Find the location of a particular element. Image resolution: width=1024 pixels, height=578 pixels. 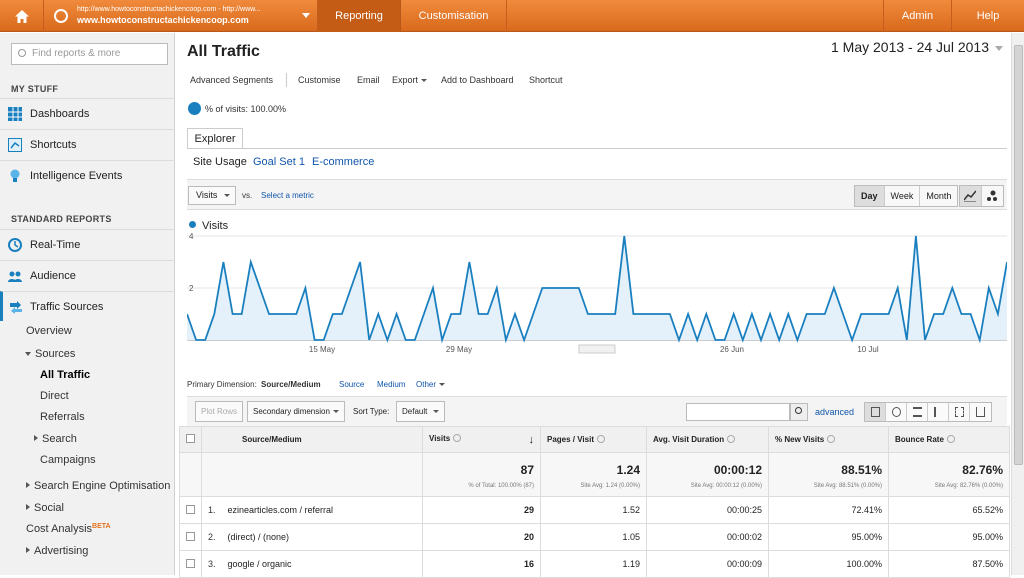

row-source: 1. ezinearticles.com / referral is located at coordinates (312, 510).